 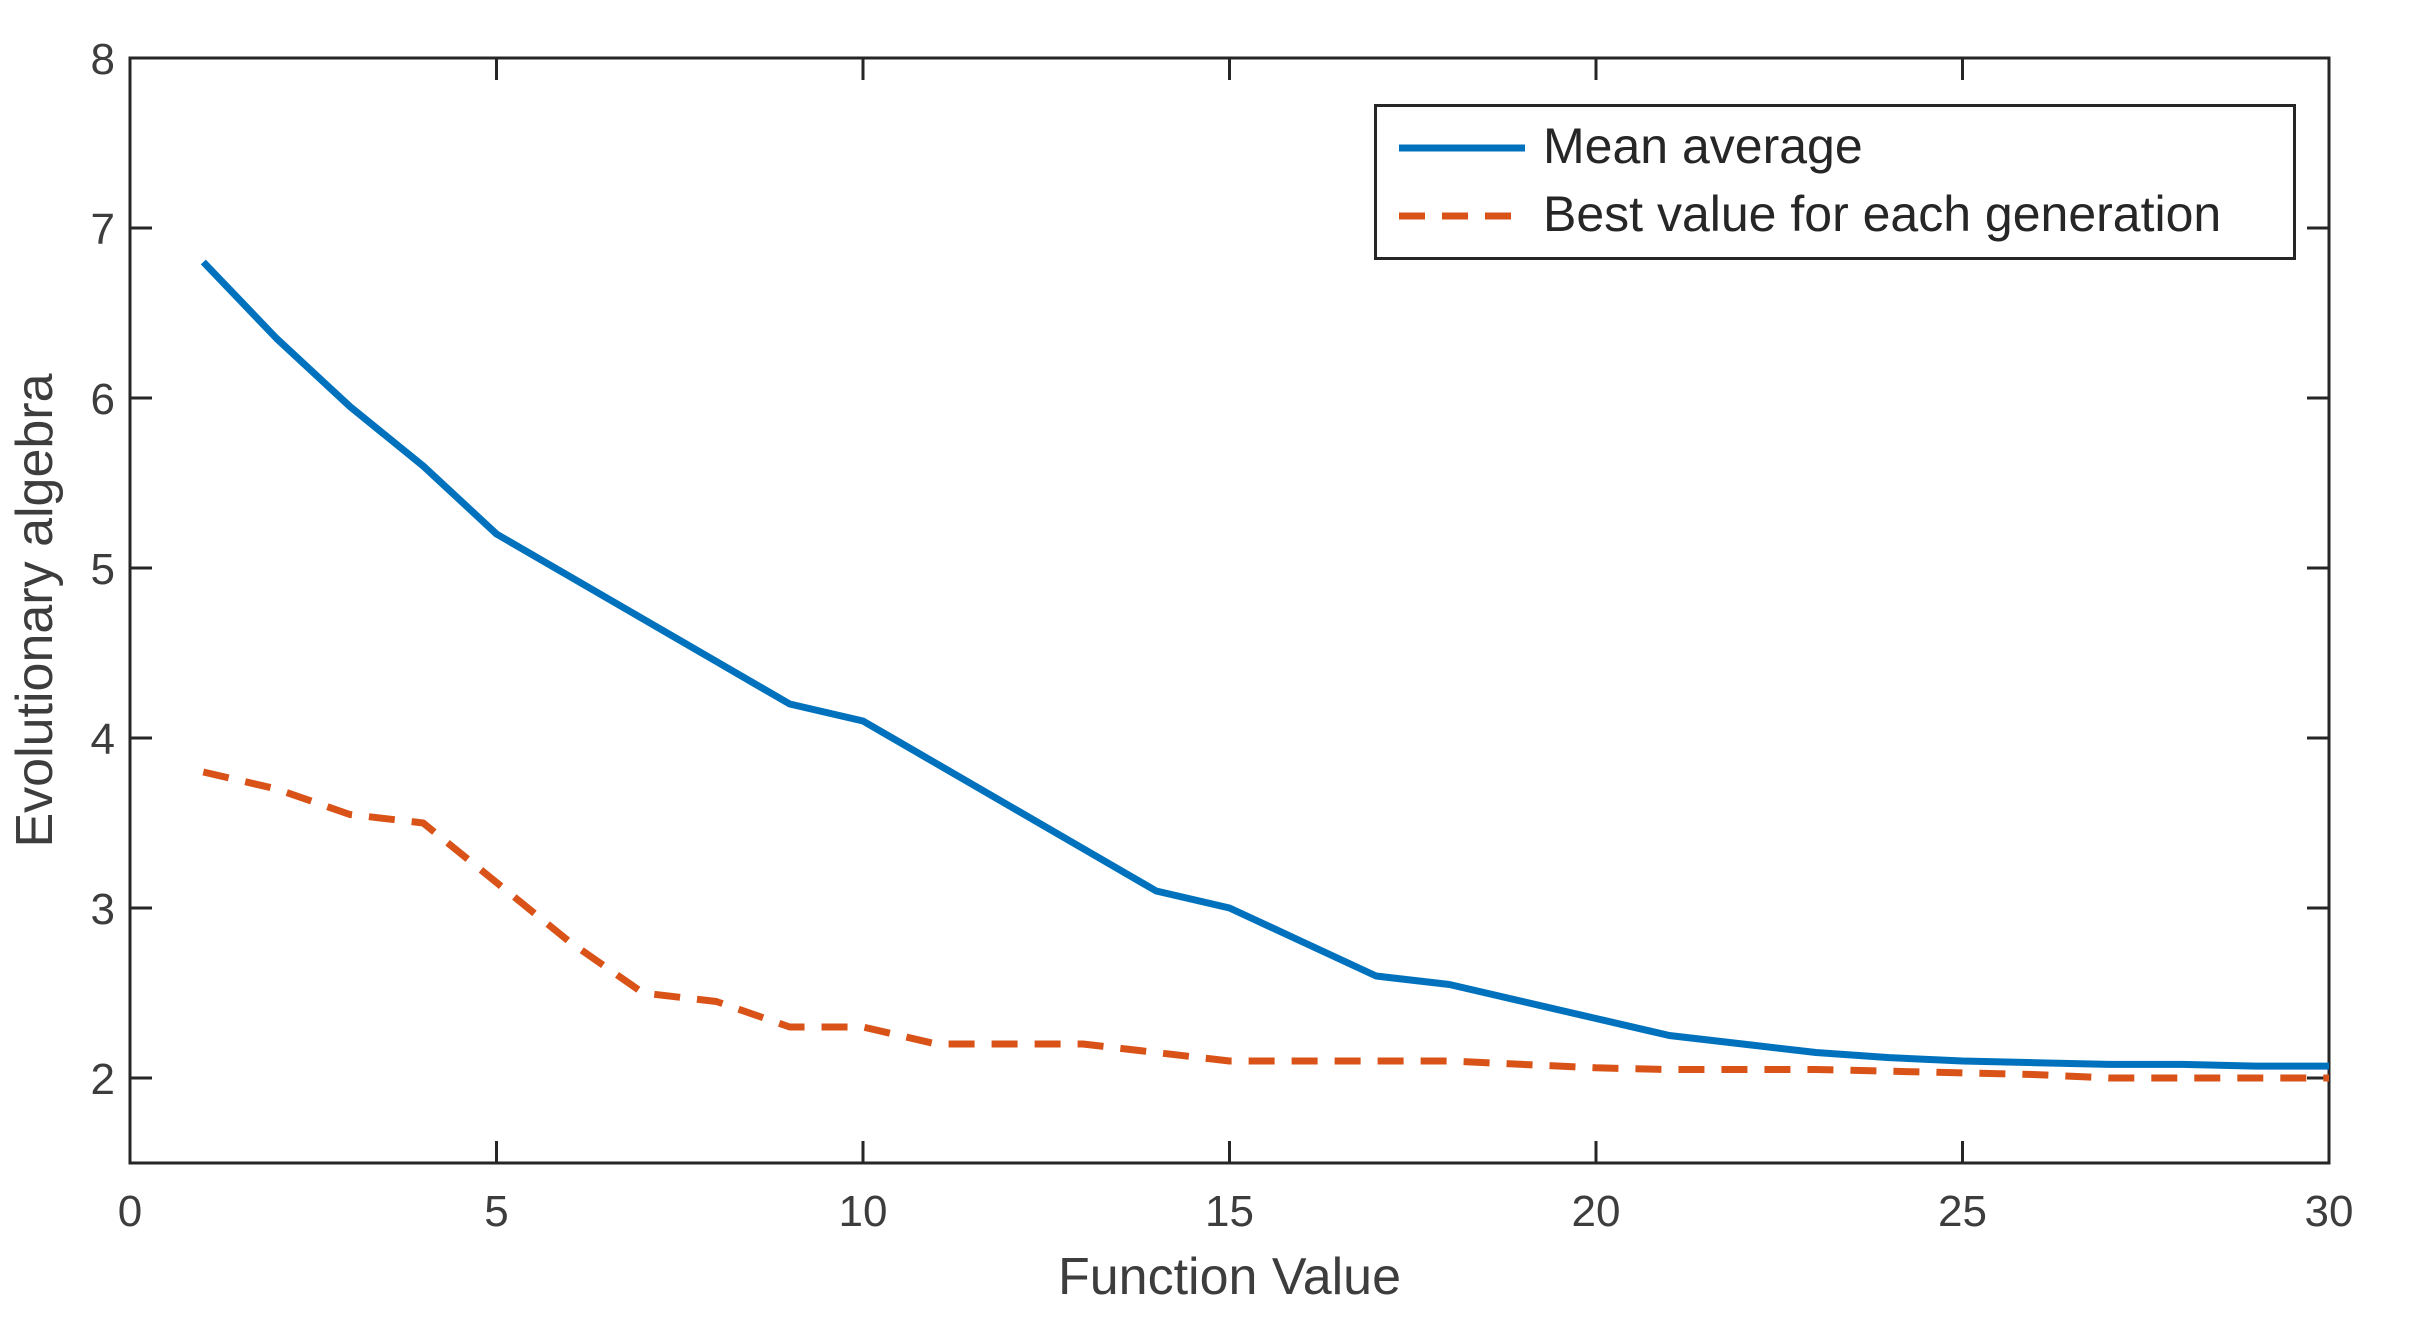 What do you see at coordinates (1596, 1211) in the screenshot?
I see `x-tick-label: 20` at bounding box center [1596, 1211].